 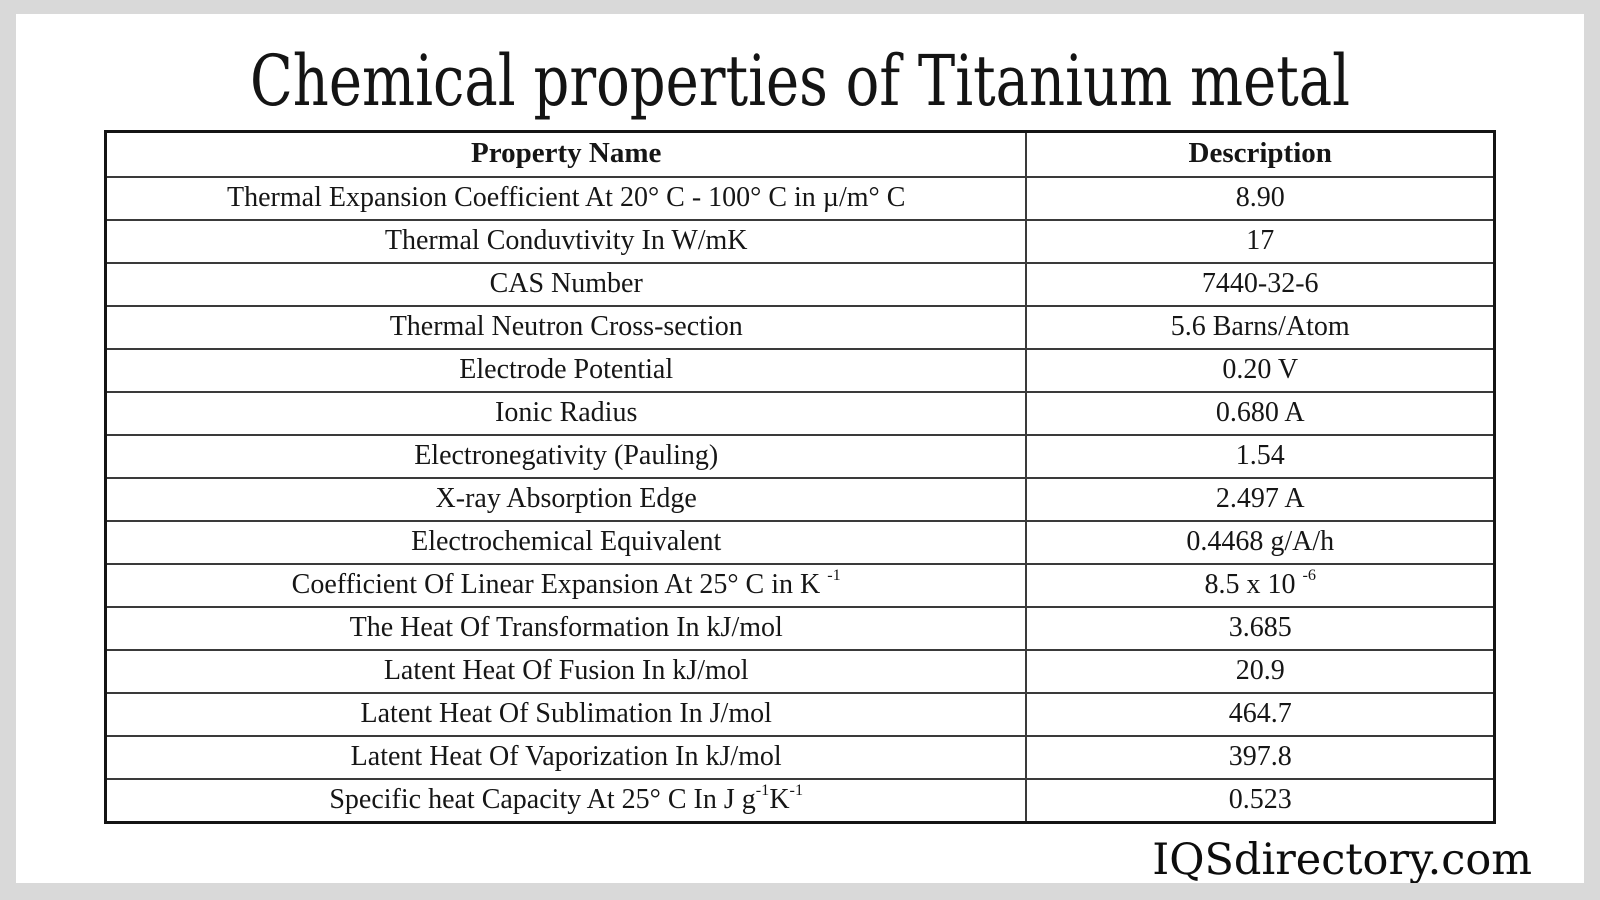 What do you see at coordinates (566, 370) in the screenshot?
I see `property-cell: Electrode Potential` at bounding box center [566, 370].